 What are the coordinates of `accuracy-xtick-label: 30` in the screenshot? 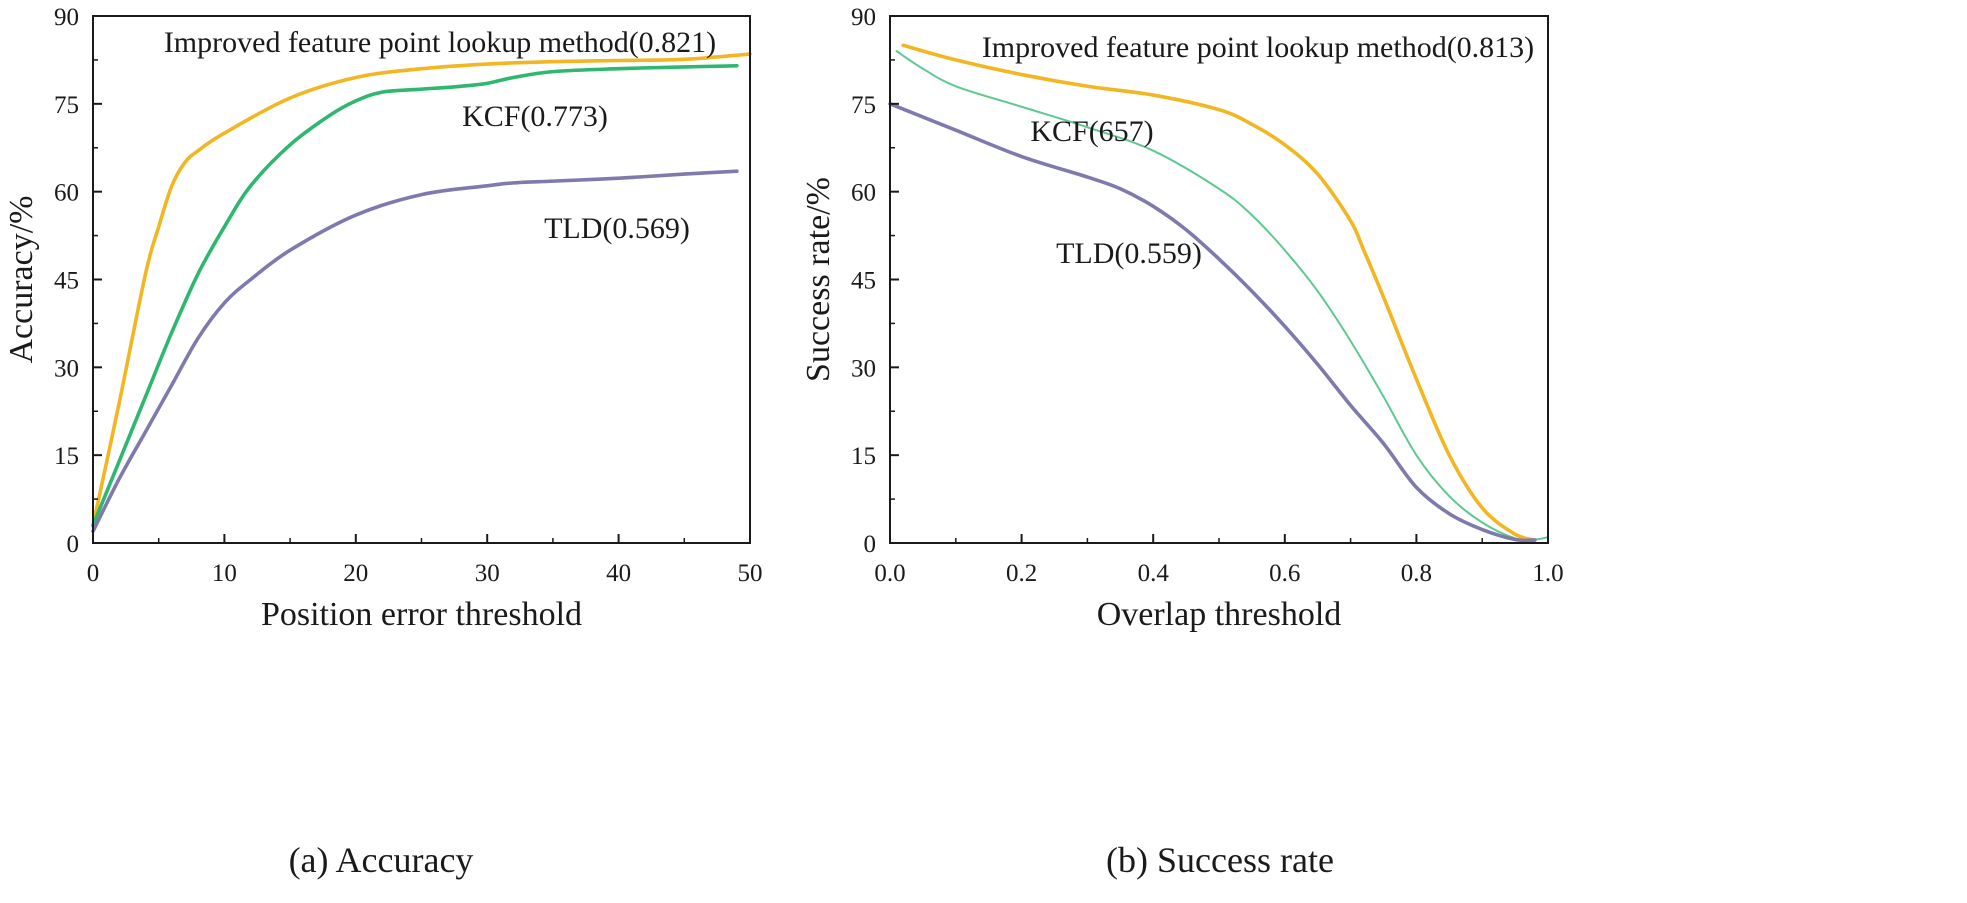 It's located at (487, 573).